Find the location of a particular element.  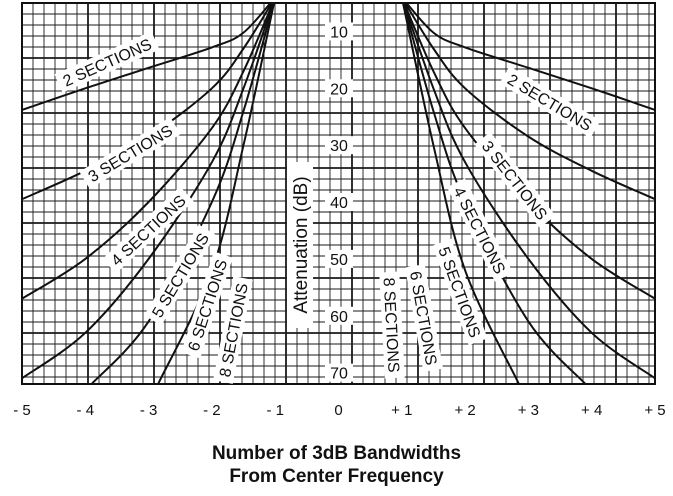

y-tick-label: 50 is located at coordinates (339, 260).